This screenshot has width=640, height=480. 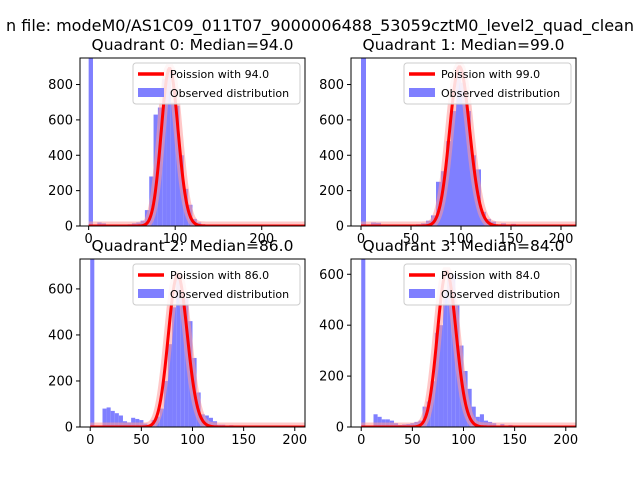 I want to click on legend-poisson-label: Poission with 94.0, so click(x=219, y=74).